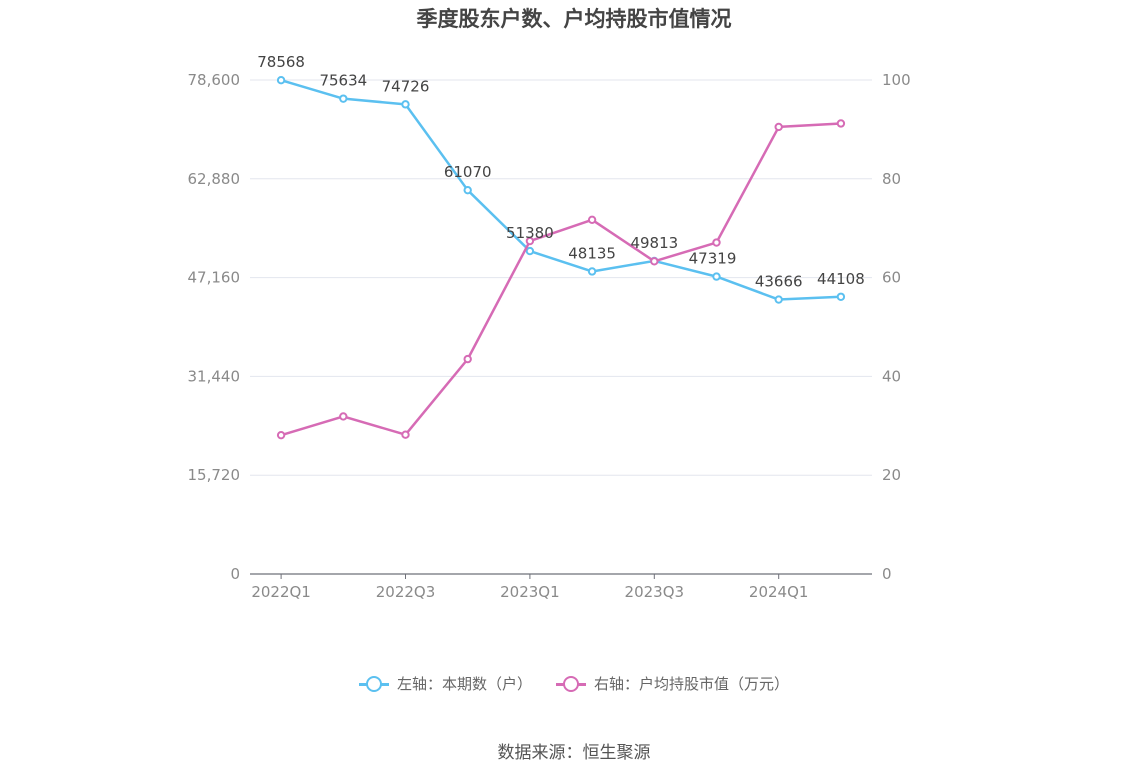 The height and width of the screenshot is (776, 1148). Describe the element at coordinates (530, 592) in the screenshot. I see `x-tick-label: 2023Q1` at that location.